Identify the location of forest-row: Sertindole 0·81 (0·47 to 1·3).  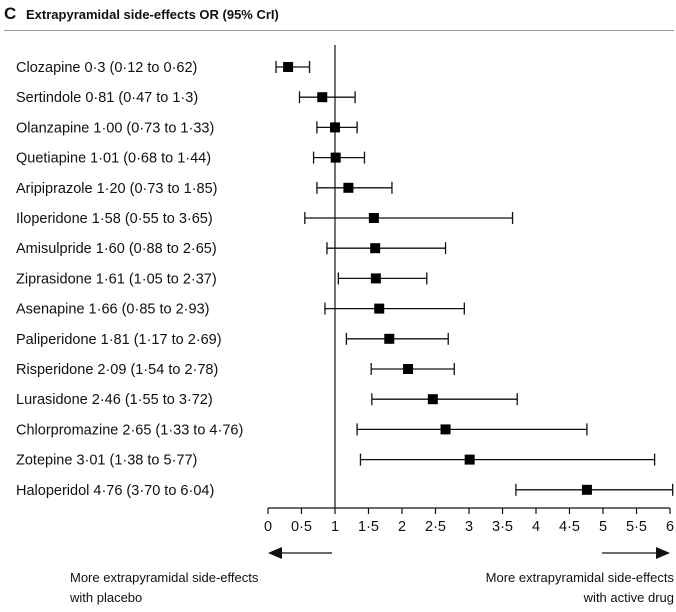
(186, 98).